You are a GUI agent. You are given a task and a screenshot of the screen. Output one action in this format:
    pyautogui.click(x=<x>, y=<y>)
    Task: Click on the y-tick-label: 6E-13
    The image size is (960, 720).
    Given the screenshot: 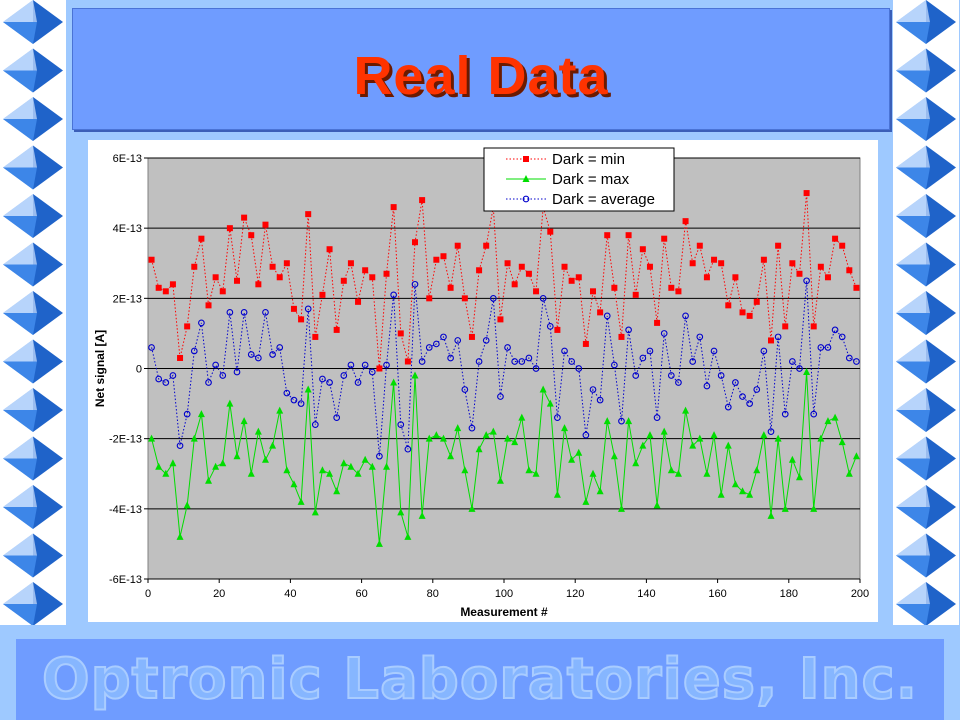 What is the action you would take?
    pyautogui.click(x=127, y=159)
    